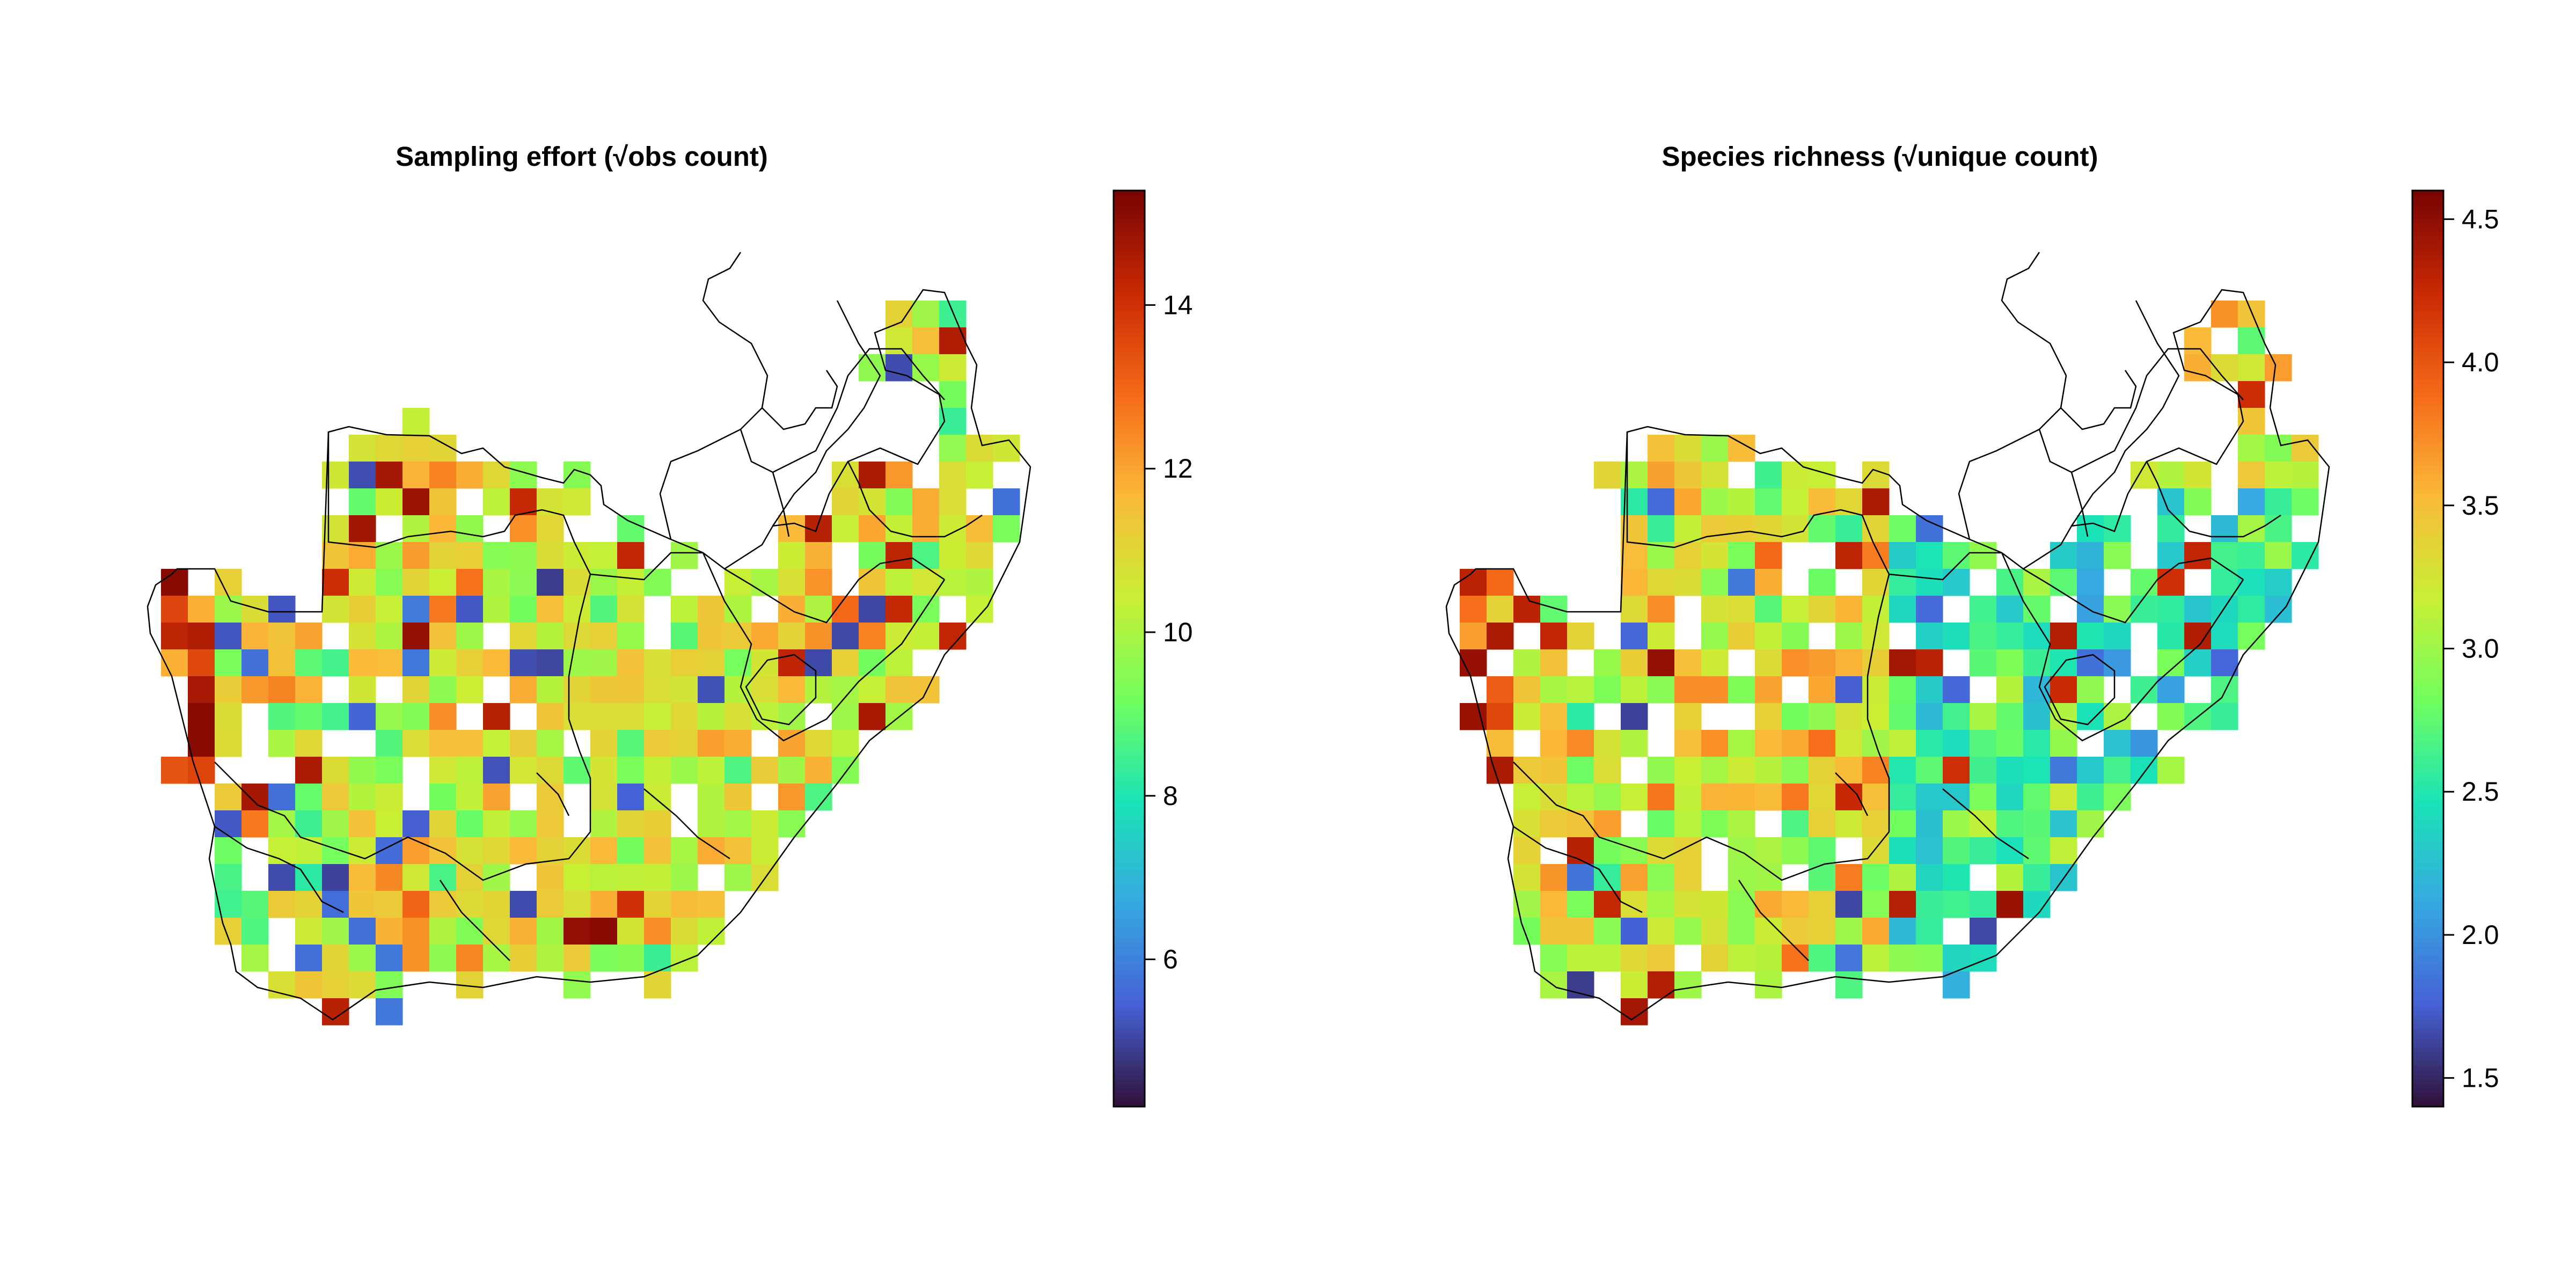 The width and height of the screenshot is (2576, 1288). Describe the element at coordinates (1178, 468) in the screenshot. I see `colorbar-tick-label: 12` at that location.